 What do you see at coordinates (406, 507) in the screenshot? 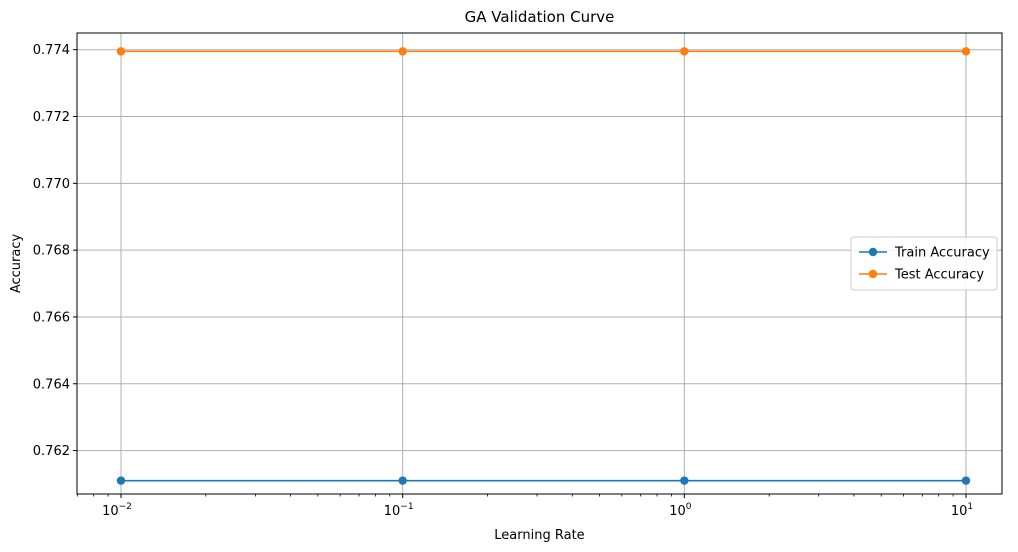
I see `x-tick-exponent: −1` at bounding box center [406, 507].